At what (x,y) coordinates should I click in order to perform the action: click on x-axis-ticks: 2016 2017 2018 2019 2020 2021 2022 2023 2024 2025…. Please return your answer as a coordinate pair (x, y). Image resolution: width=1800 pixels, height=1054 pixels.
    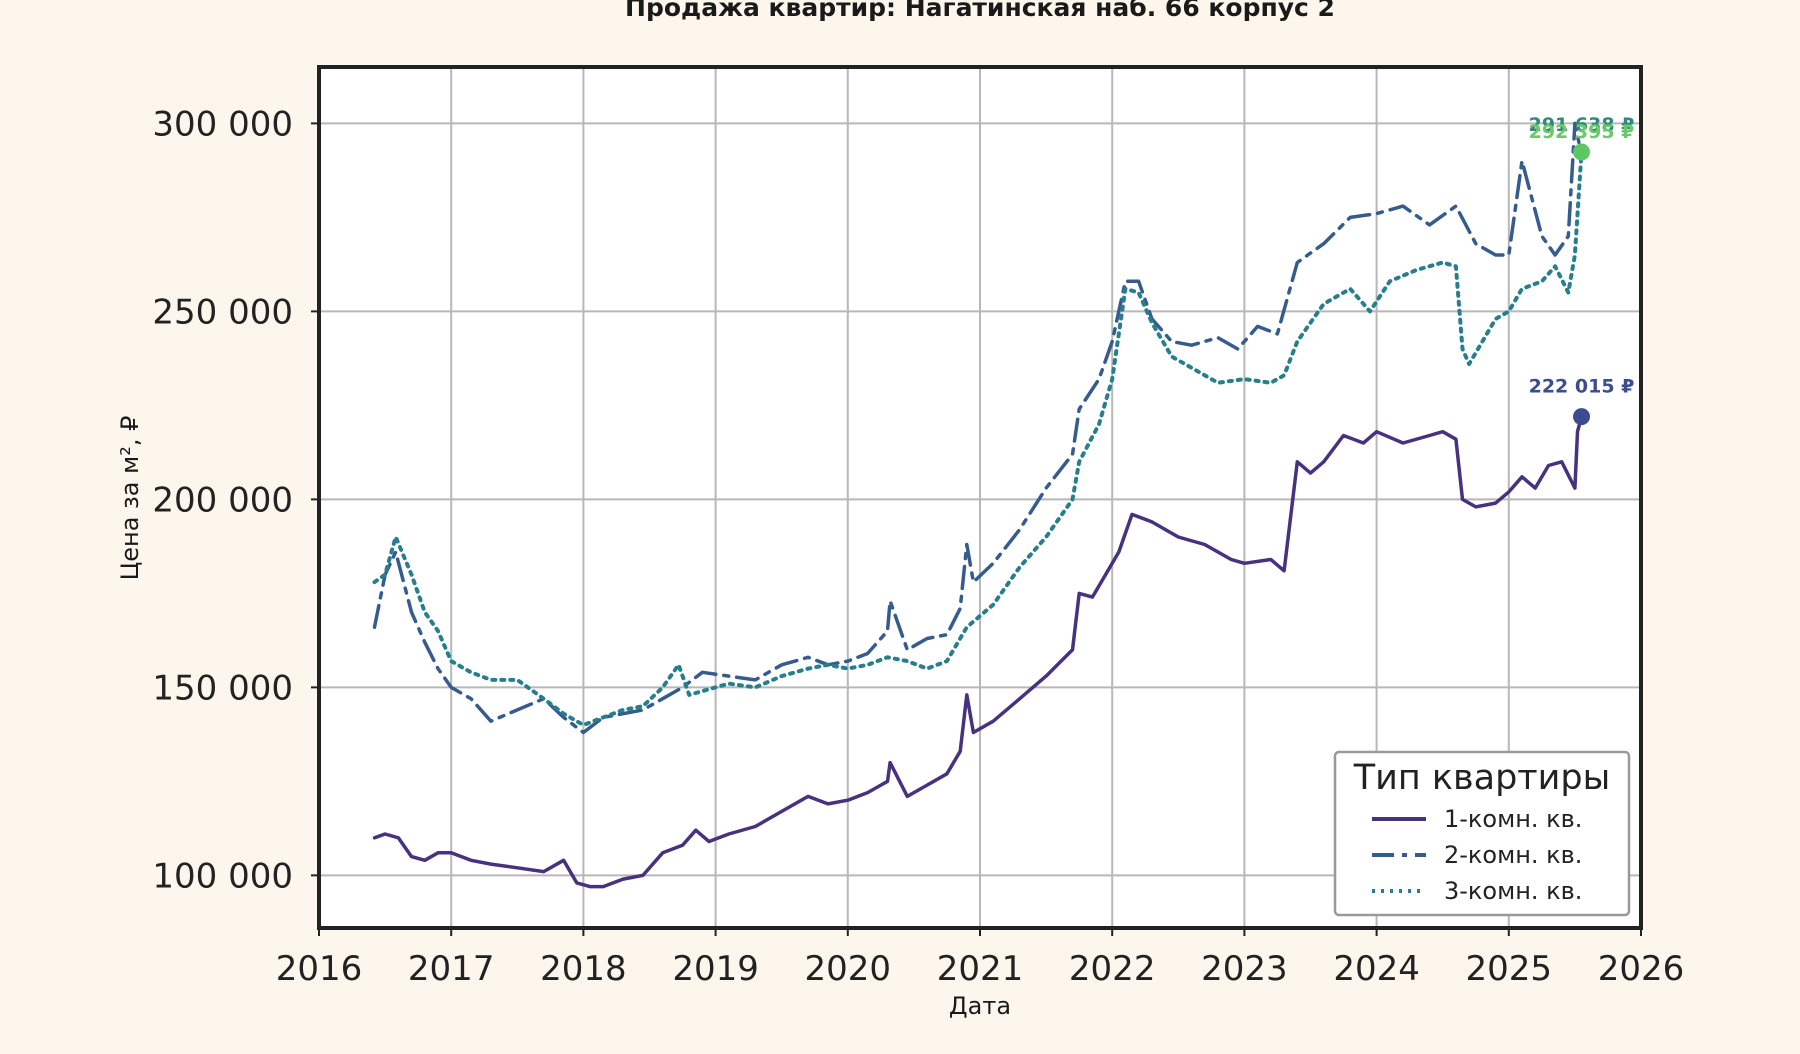
    Looking at the image, I should click on (980, 958).